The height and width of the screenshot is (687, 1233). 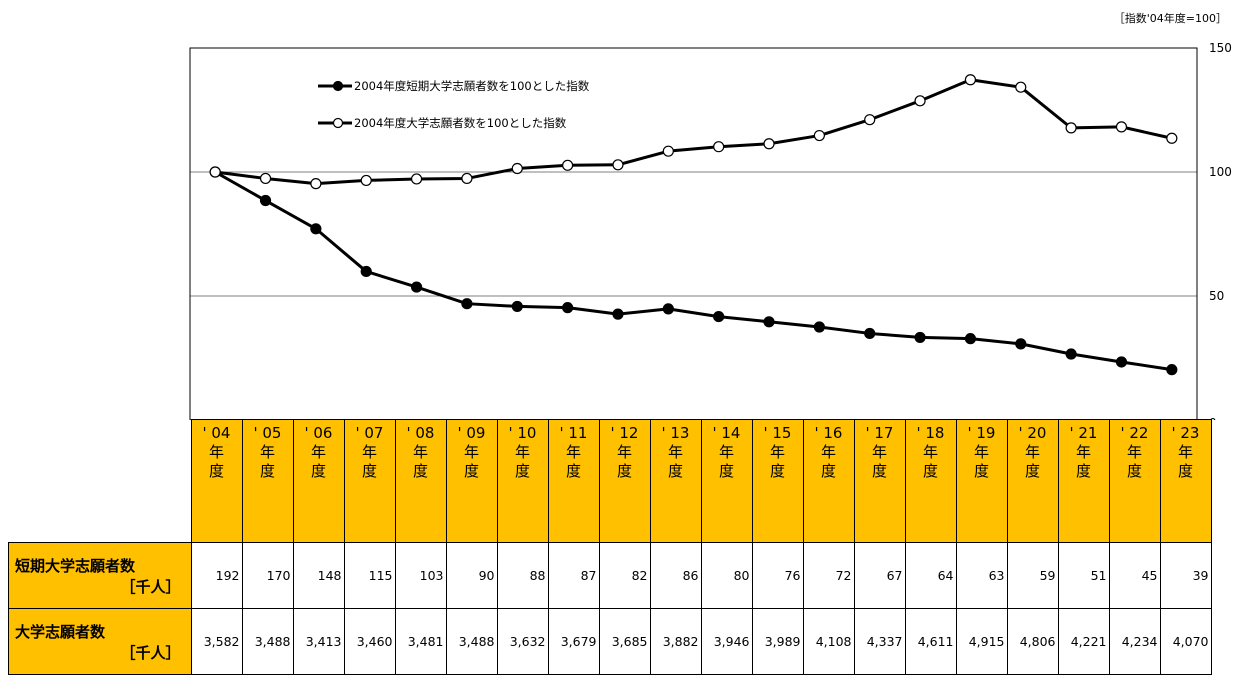 I want to click on year-header-text: ' 09, so click(x=471, y=433).